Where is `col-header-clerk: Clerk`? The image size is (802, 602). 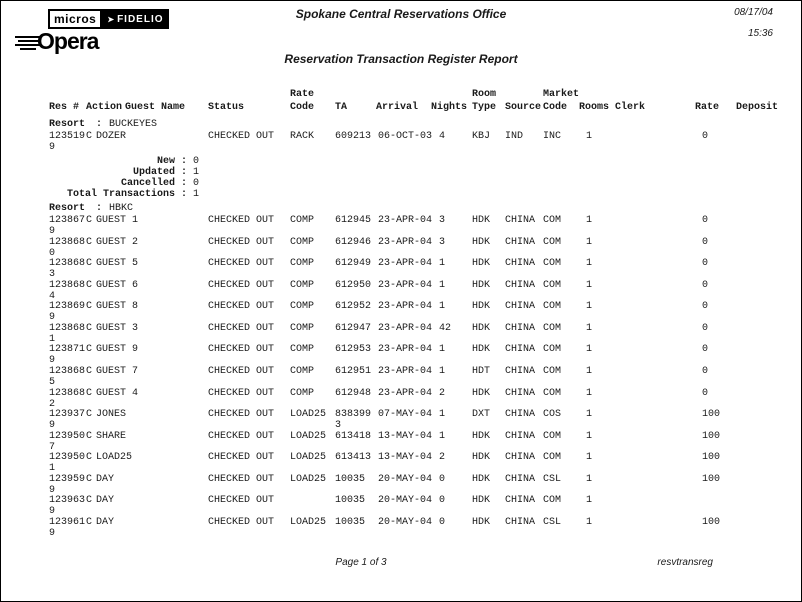 col-header-clerk: Clerk is located at coordinates (630, 107).